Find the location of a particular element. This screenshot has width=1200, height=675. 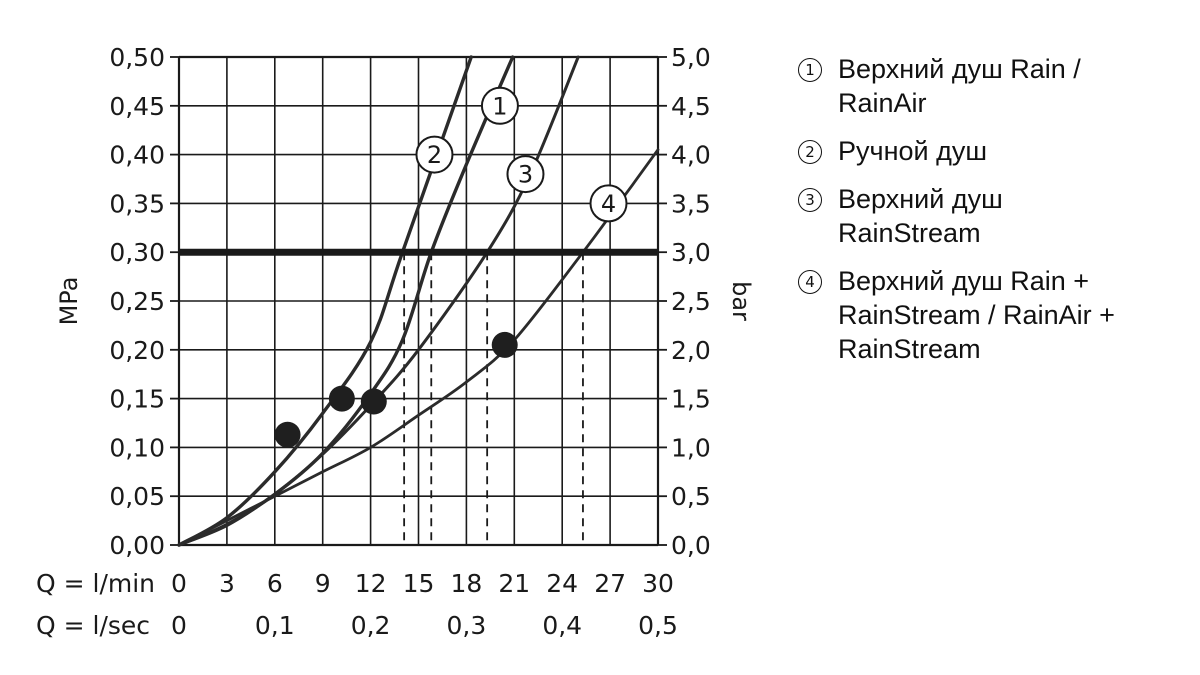

y-tick-label-left: 0,15 is located at coordinates (137, 399).